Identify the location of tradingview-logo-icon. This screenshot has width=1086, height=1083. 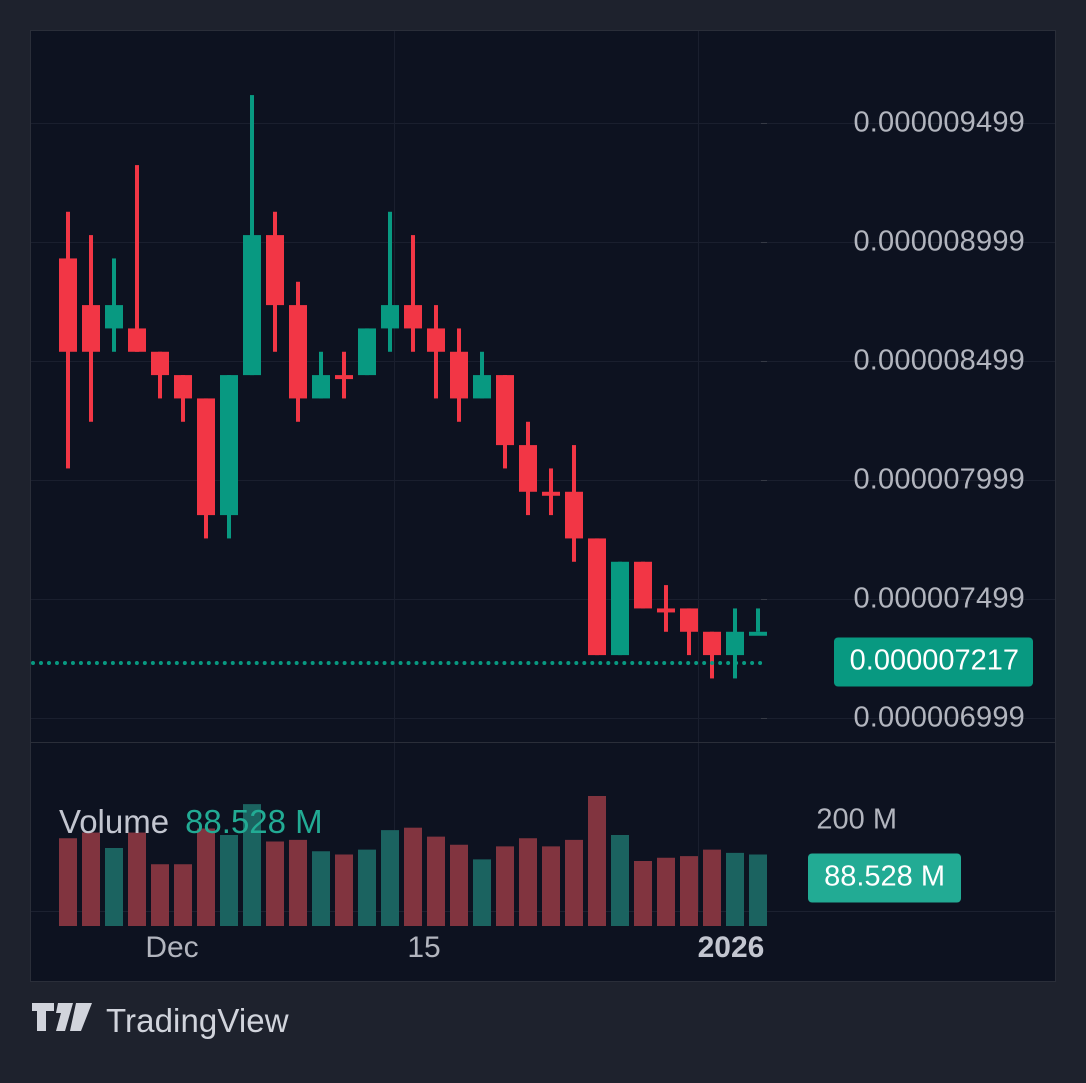
(62, 1021).